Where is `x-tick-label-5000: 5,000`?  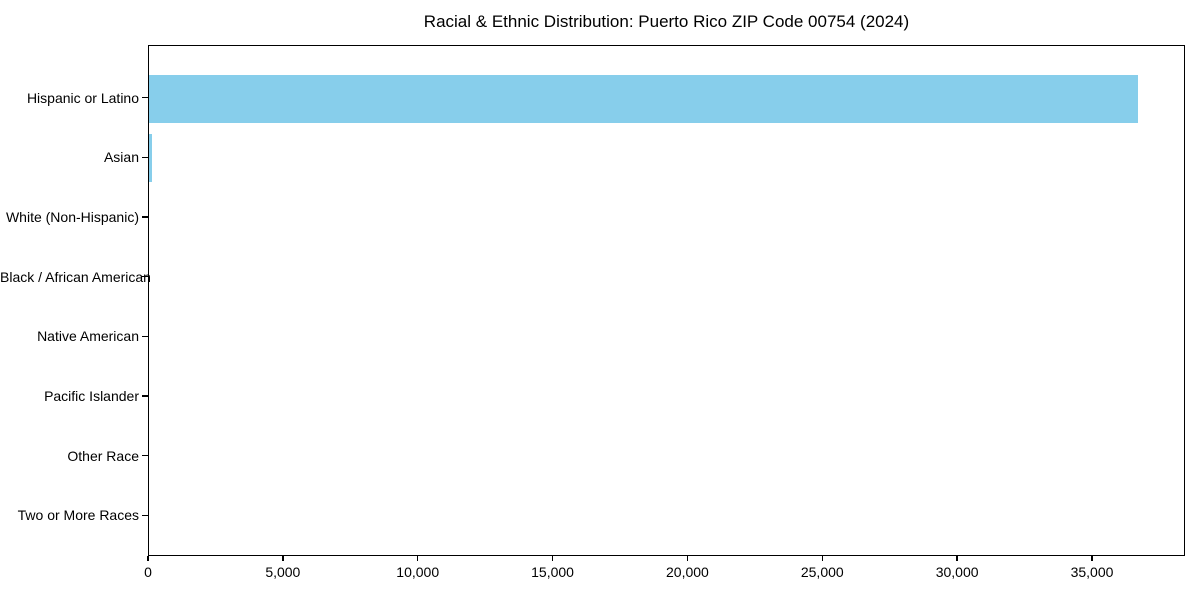 x-tick-label-5000: 5,000 is located at coordinates (283, 572).